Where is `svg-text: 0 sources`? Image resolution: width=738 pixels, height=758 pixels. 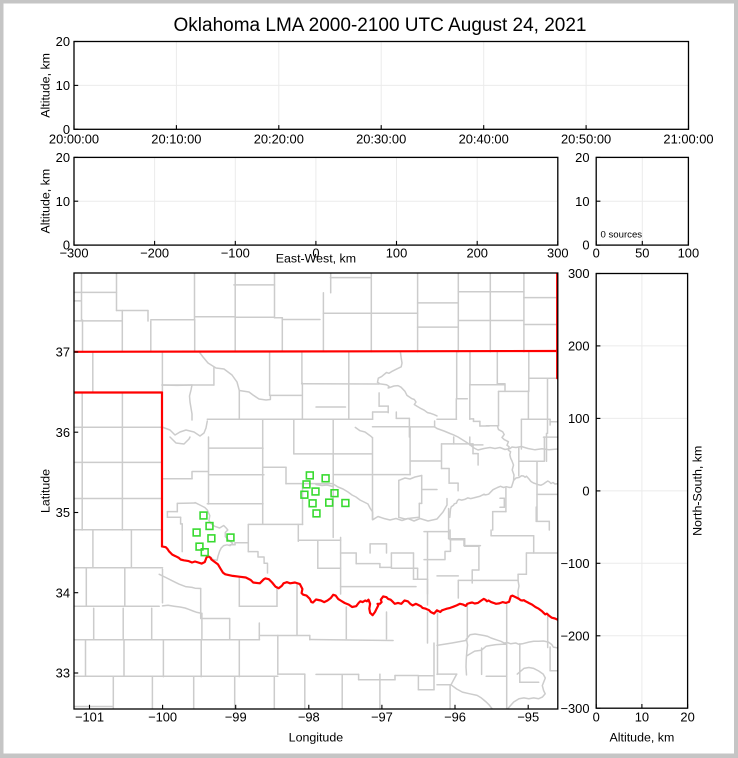 svg-text: 0 sources is located at coordinates (622, 235).